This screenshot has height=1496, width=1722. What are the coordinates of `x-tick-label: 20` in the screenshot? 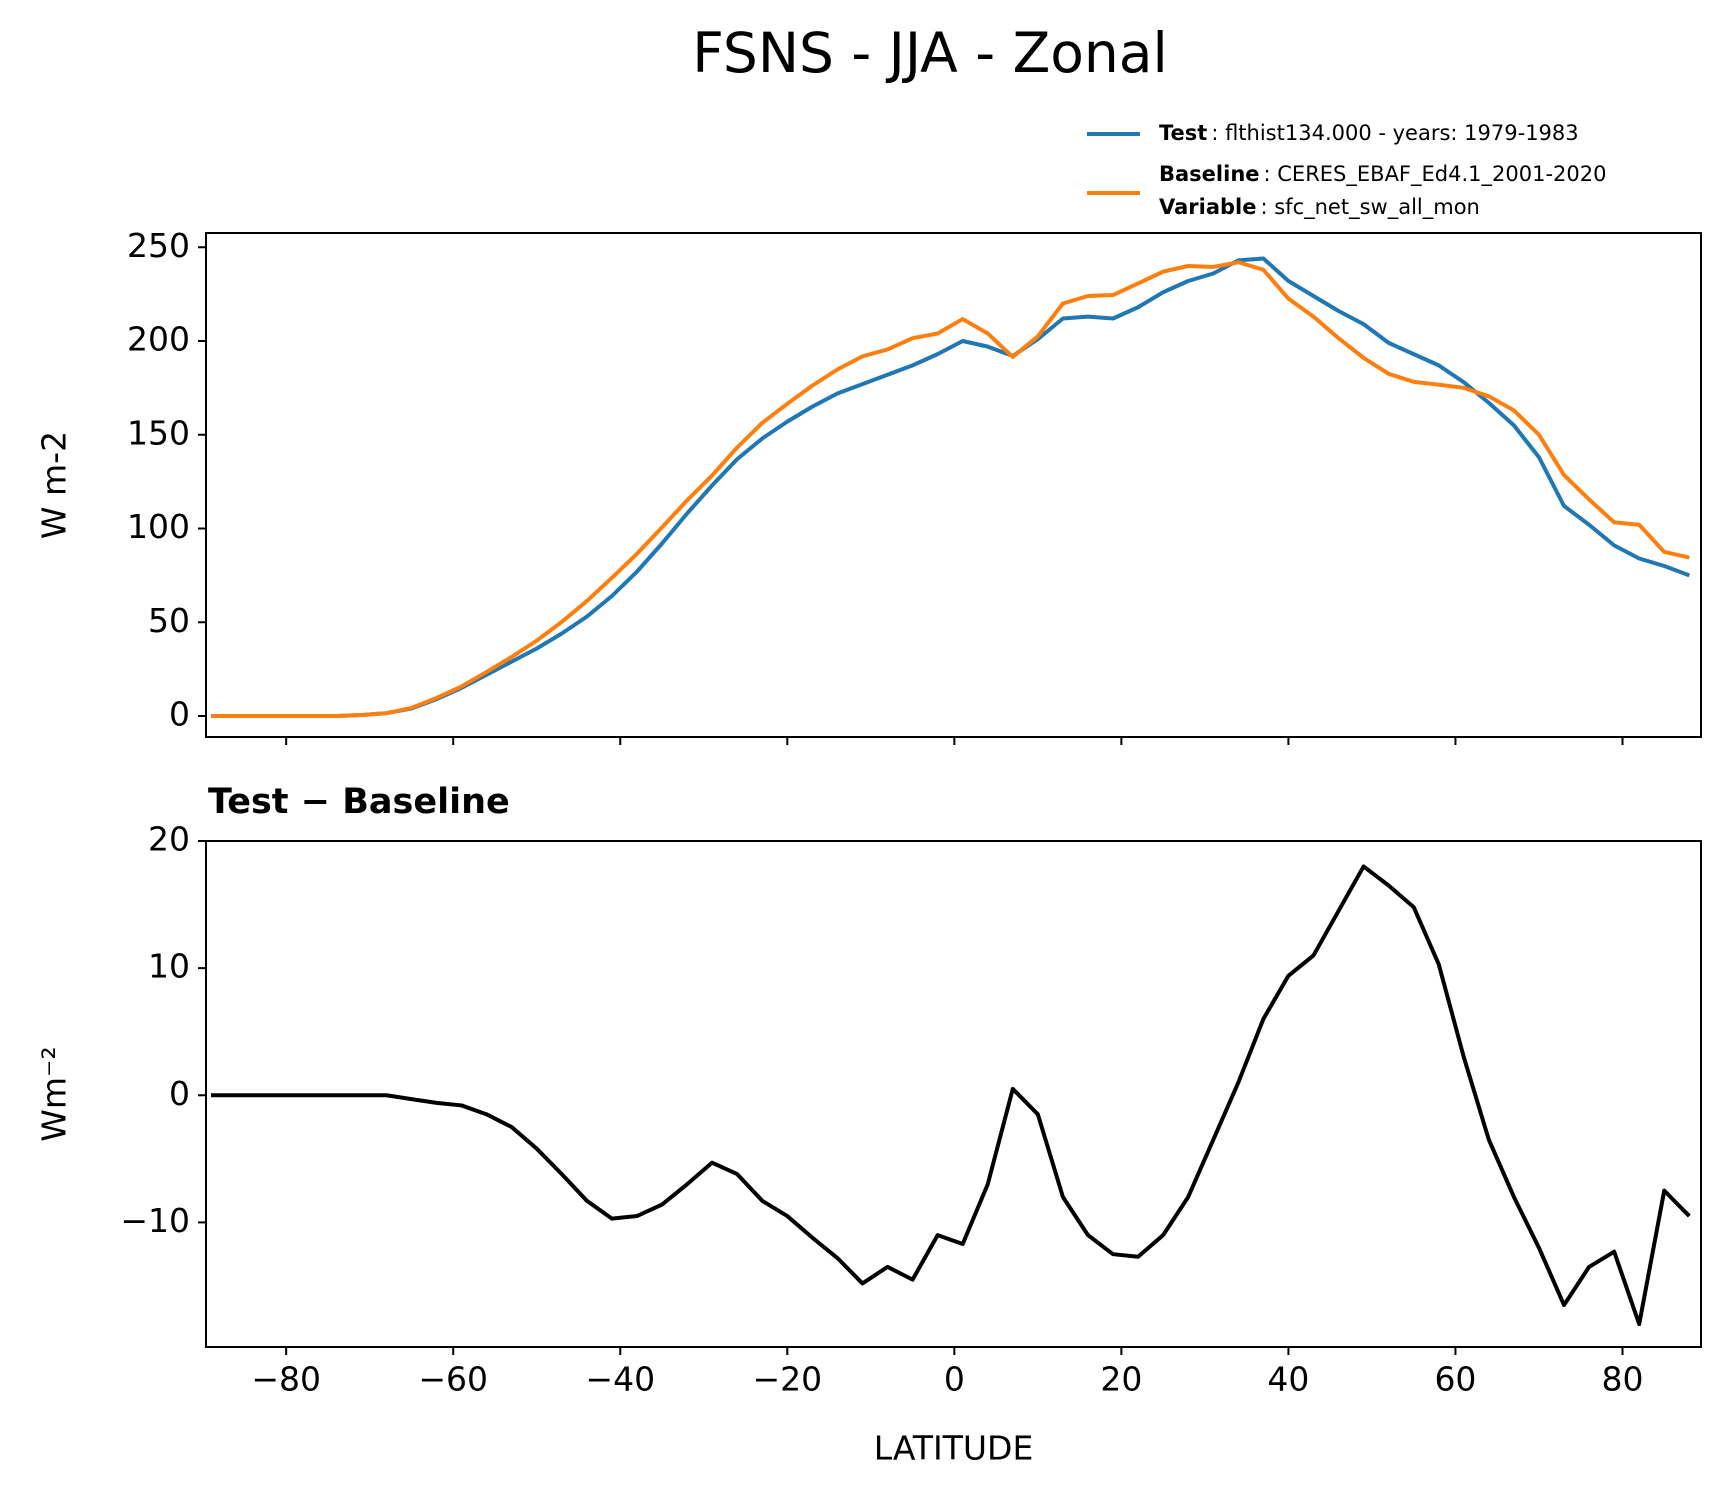 It's located at (1121, 1379).